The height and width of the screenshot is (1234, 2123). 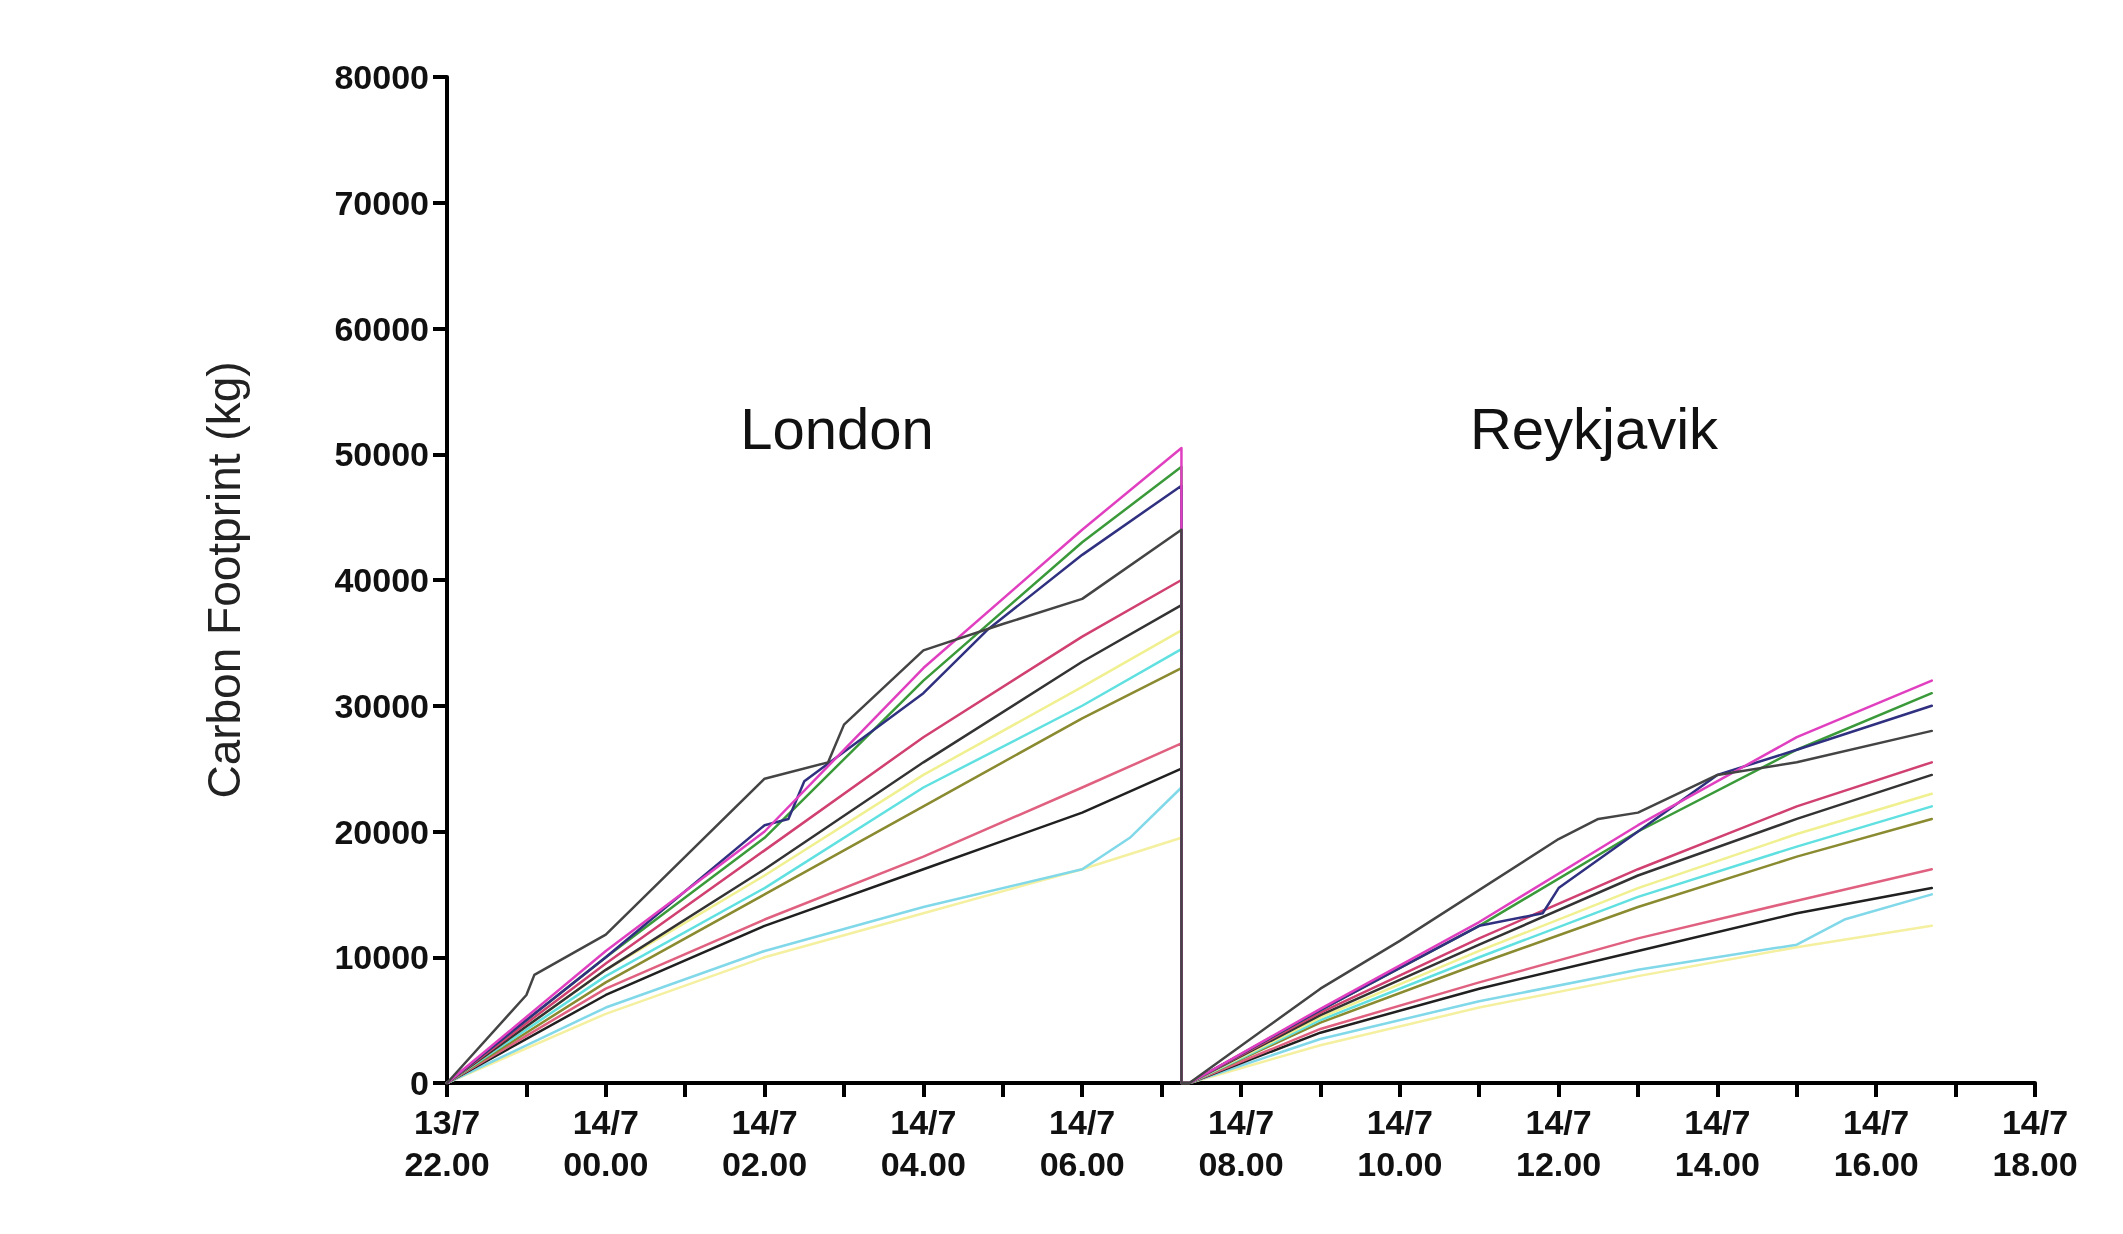 I want to click on annotation: Reykjavik, so click(x=1594, y=428).